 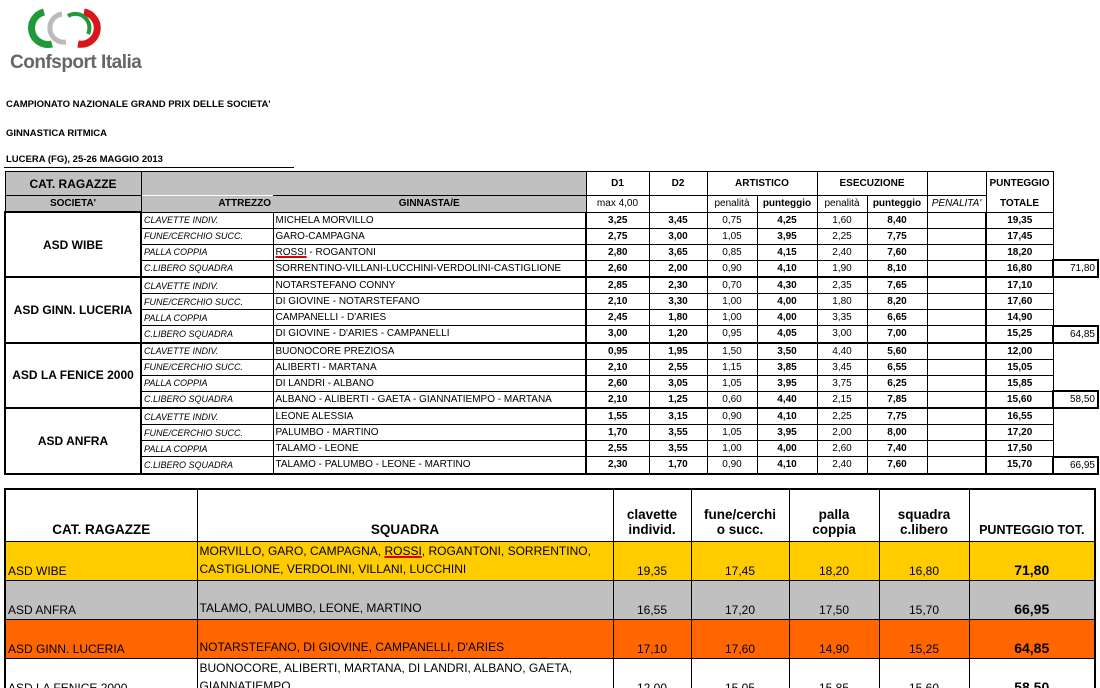 I want to click on summary-fune: 15,05, so click(x=740, y=673).